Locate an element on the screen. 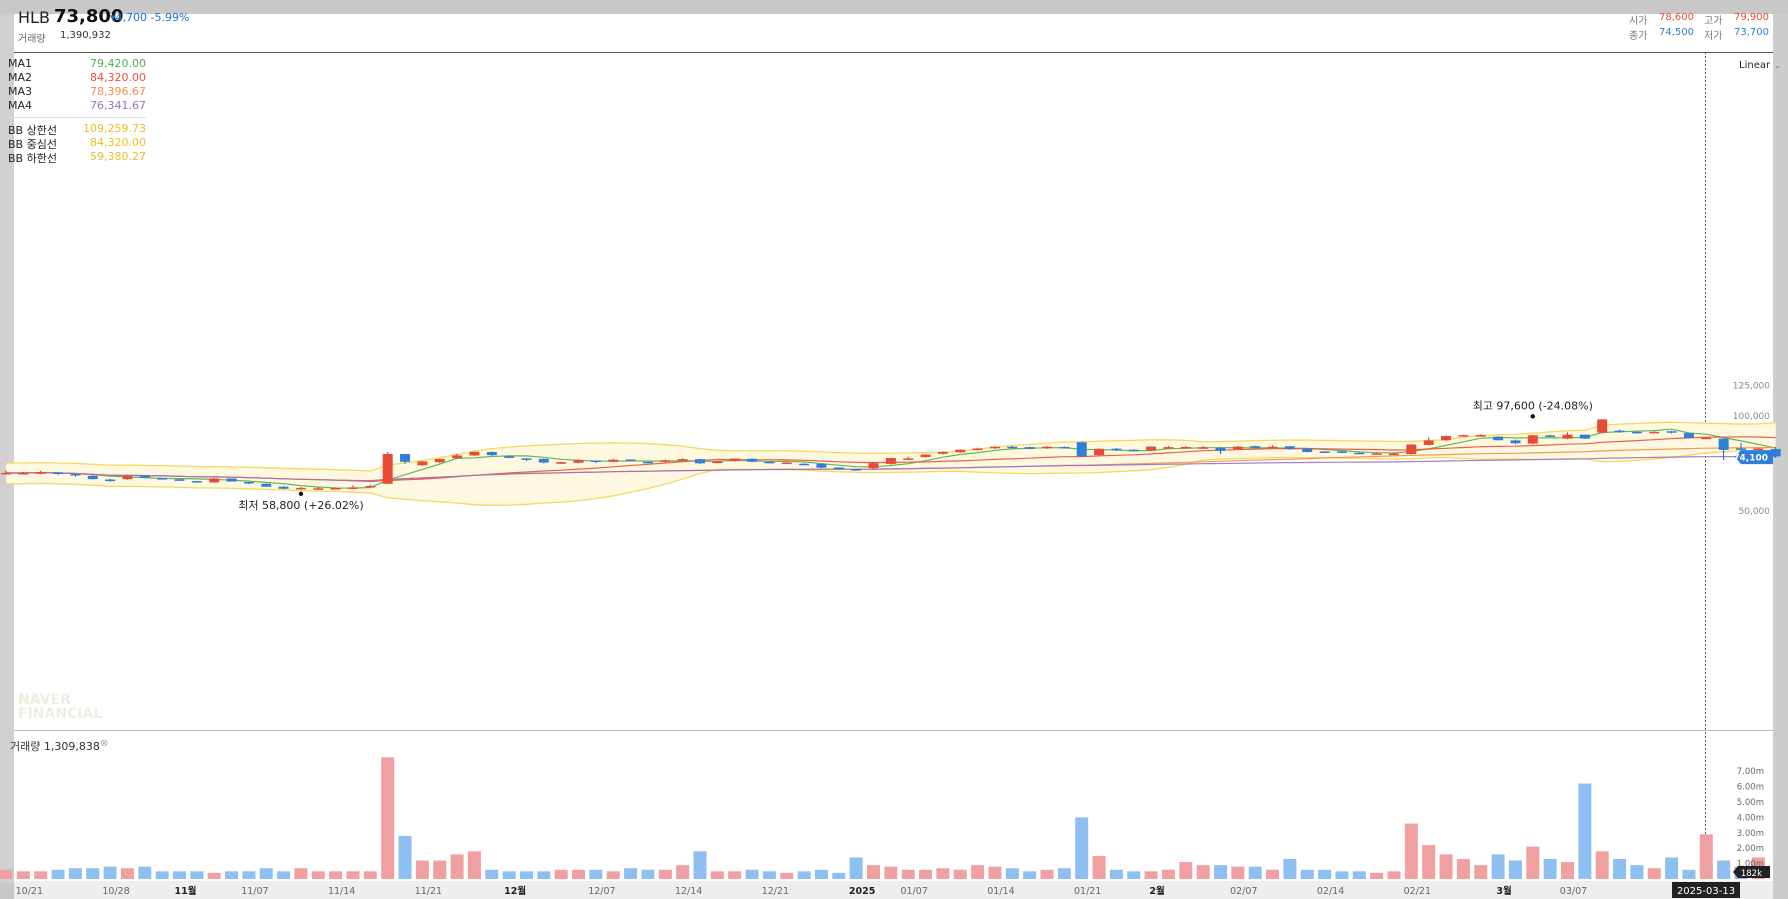  x-tick-label: 10/28 is located at coordinates (115, 891).